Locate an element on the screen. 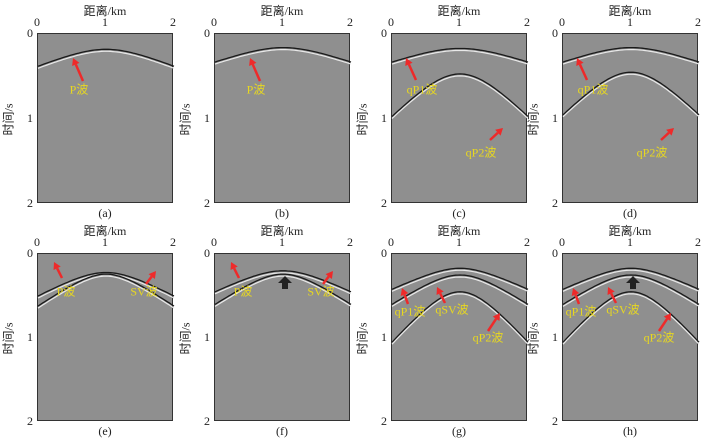 The width and height of the screenshot is (722, 445). panel-caption: (d) is located at coordinates (630, 213).